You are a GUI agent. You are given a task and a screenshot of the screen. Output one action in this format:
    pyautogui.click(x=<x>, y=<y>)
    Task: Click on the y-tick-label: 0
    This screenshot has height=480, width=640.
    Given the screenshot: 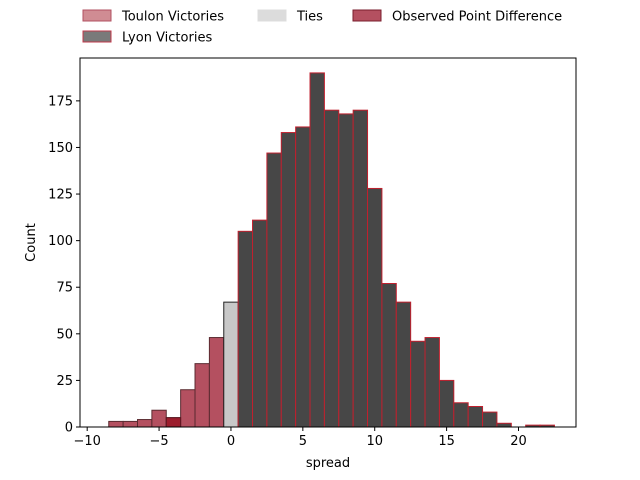 What is the action you would take?
    pyautogui.click(x=69, y=428)
    